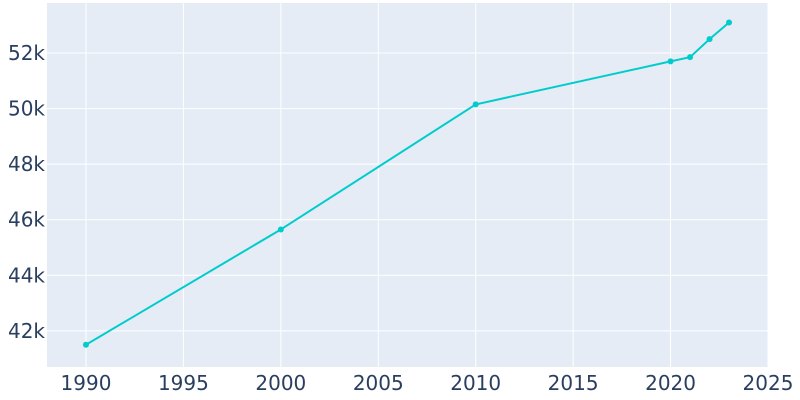 The width and height of the screenshot is (800, 400). I want to click on x-tick-label: 2020, so click(670, 383).